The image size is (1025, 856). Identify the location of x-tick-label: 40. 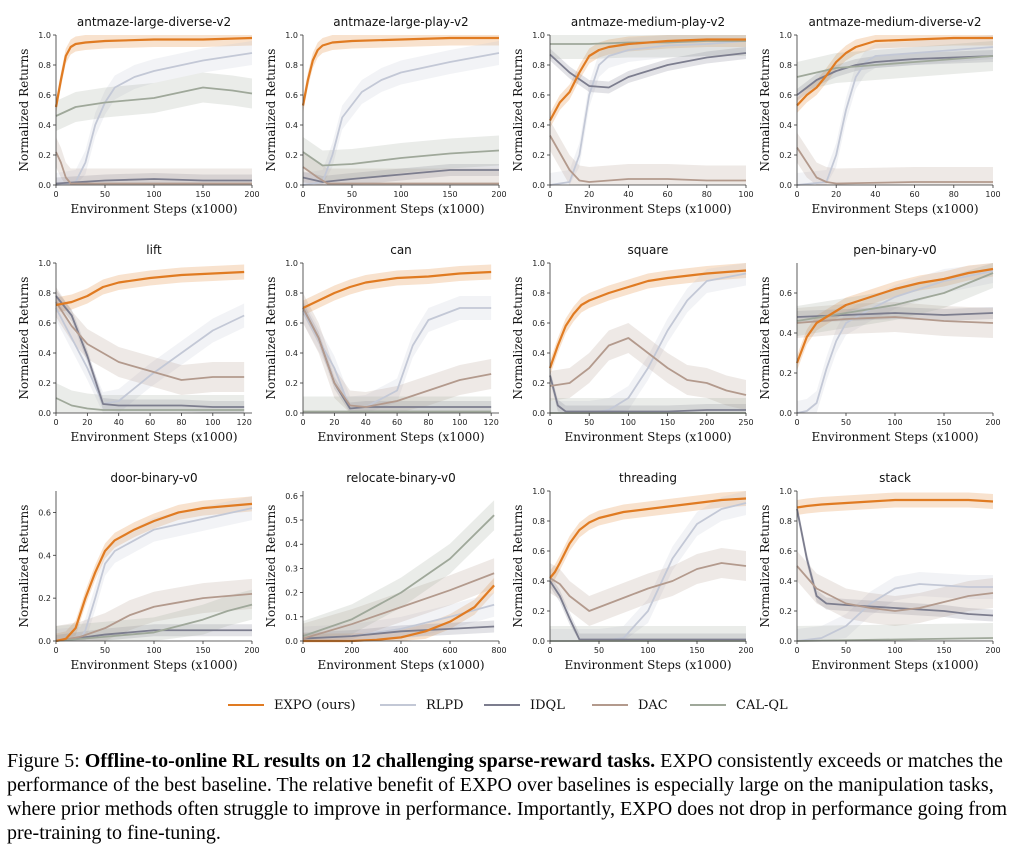
(119, 422).